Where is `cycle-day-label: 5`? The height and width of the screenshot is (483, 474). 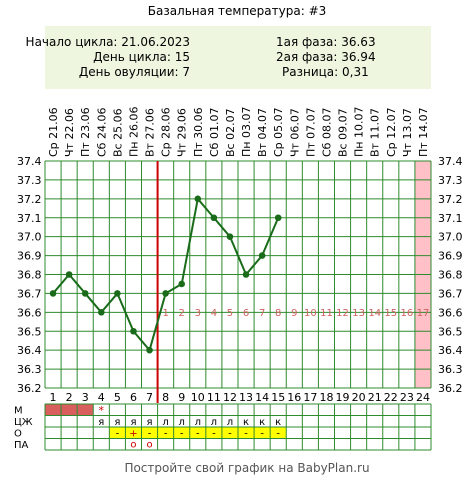
cycle-day-label: 5 is located at coordinates (117, 397).